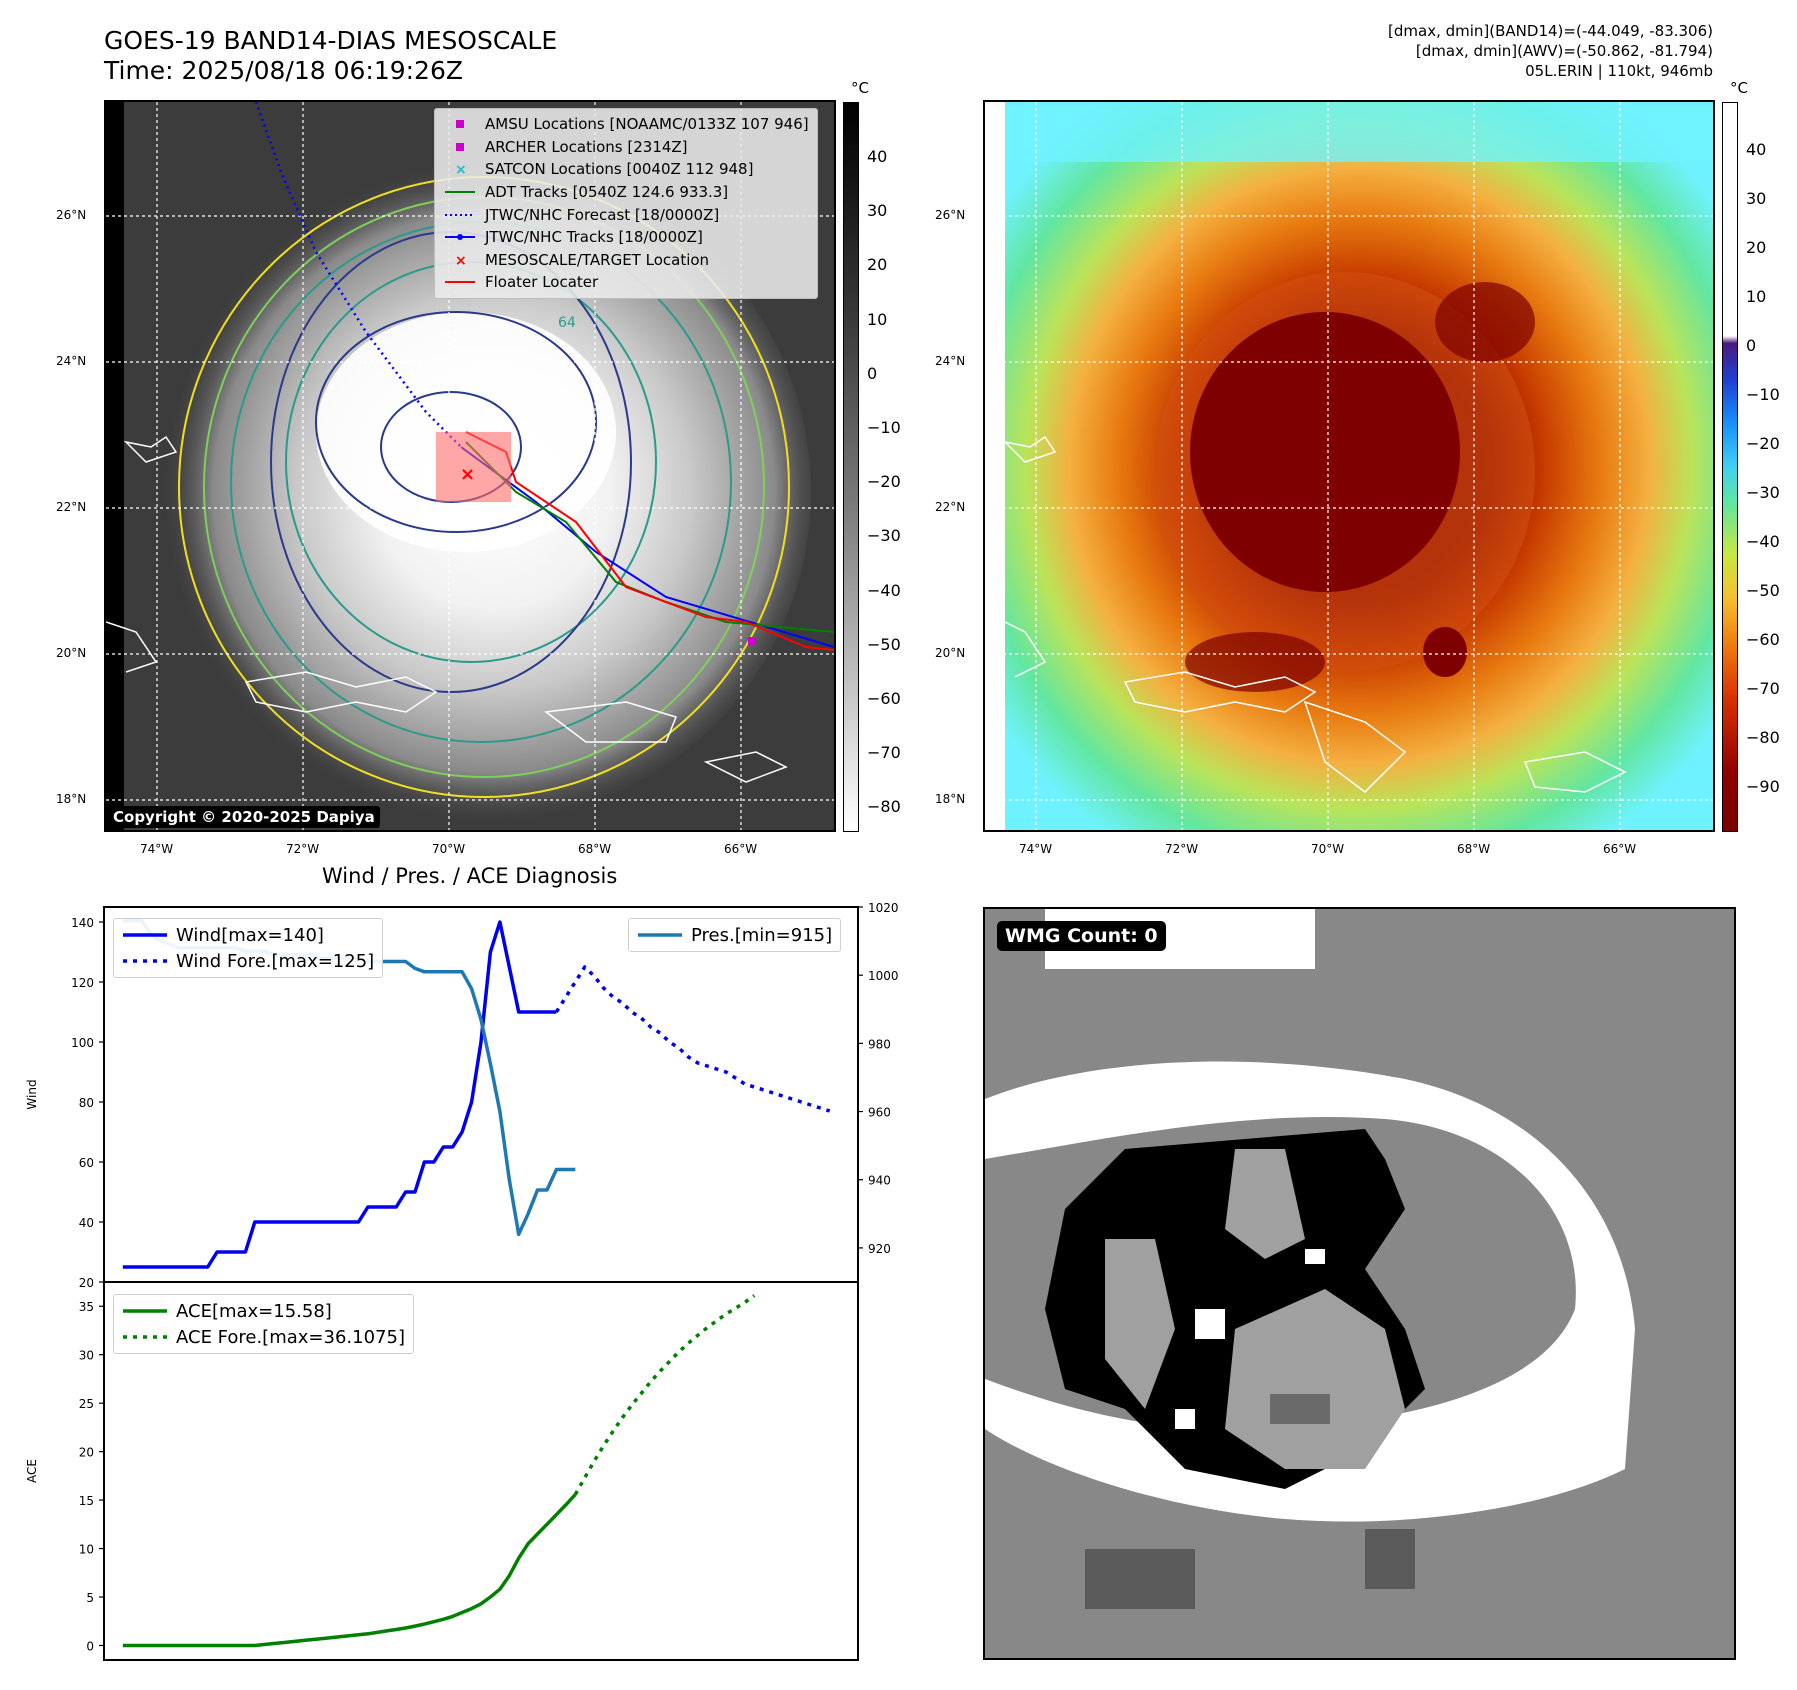  I want to click on y2-tick-label: 980, so click(879, 1044).